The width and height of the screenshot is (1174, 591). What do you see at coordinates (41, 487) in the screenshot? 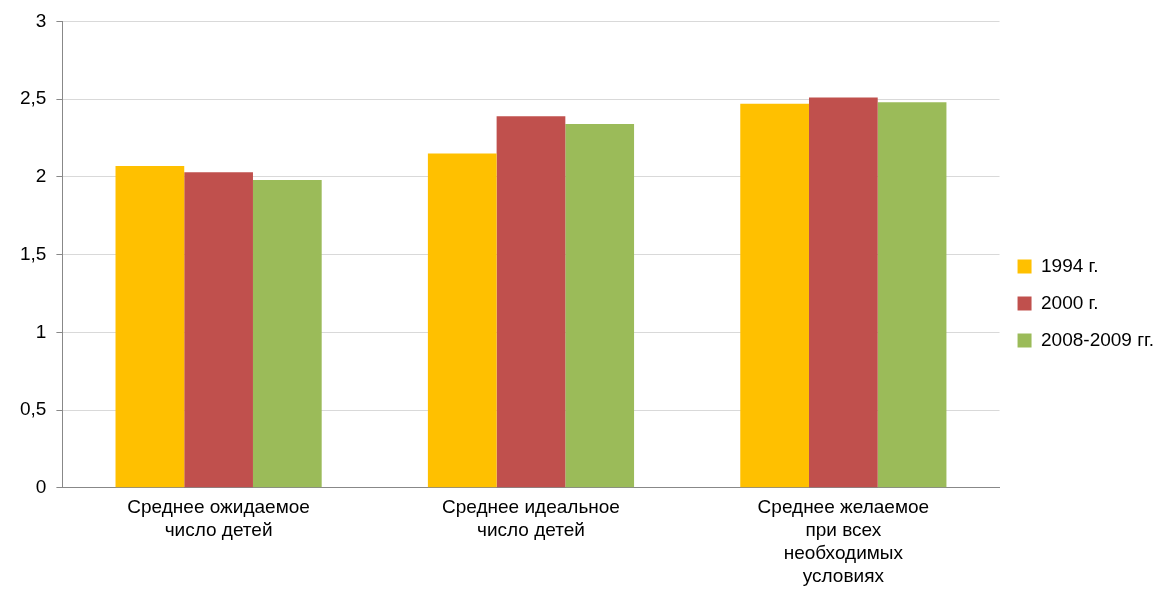
I see `y-tick-label: 0` at bounding box center [41, 487].